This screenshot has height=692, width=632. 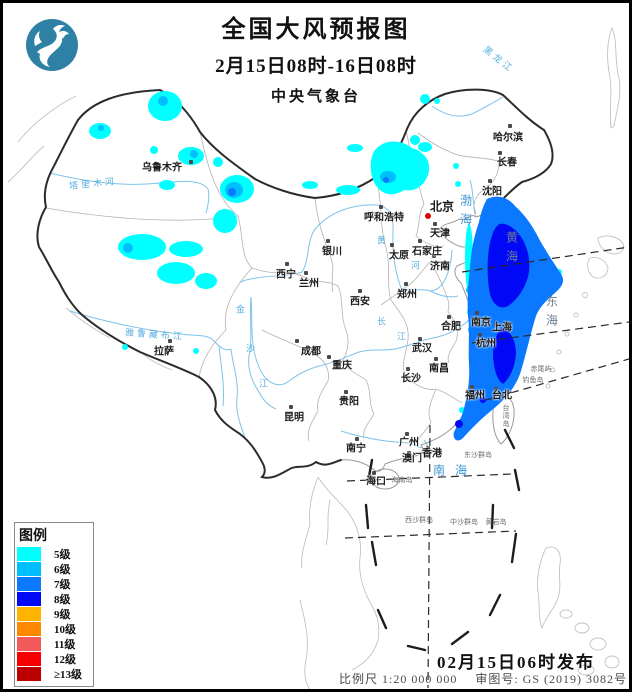 I want to click on map-label: 渤海, so click(x=465, y=213).